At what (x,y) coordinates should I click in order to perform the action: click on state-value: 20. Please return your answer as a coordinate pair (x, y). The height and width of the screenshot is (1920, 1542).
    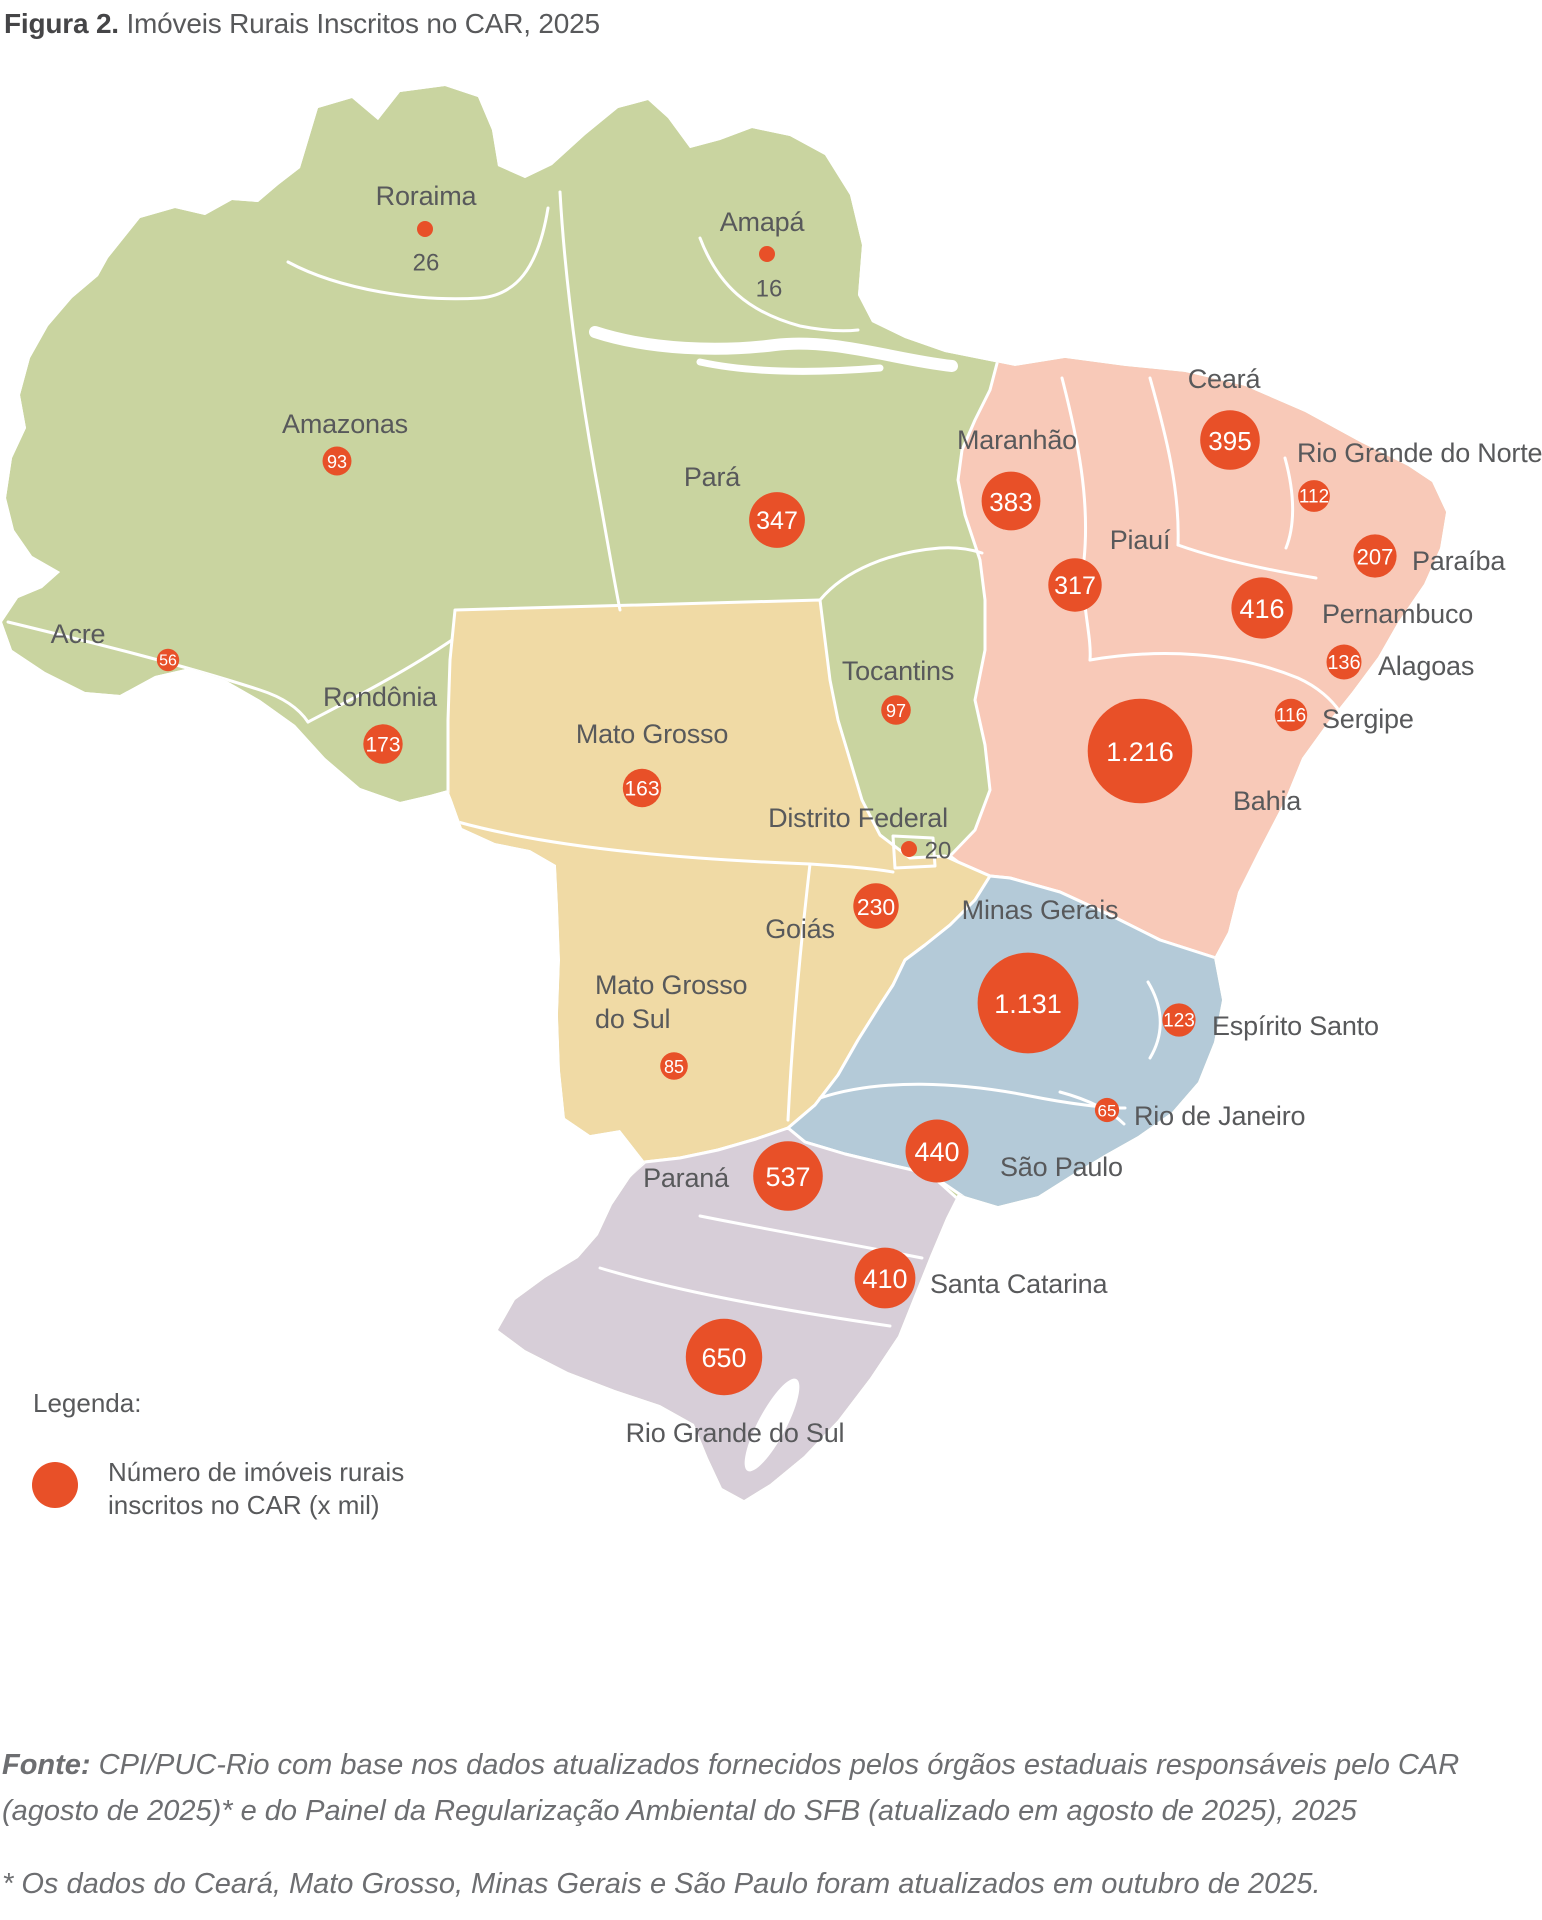
    Looking at the image, I should click on (938, 851).